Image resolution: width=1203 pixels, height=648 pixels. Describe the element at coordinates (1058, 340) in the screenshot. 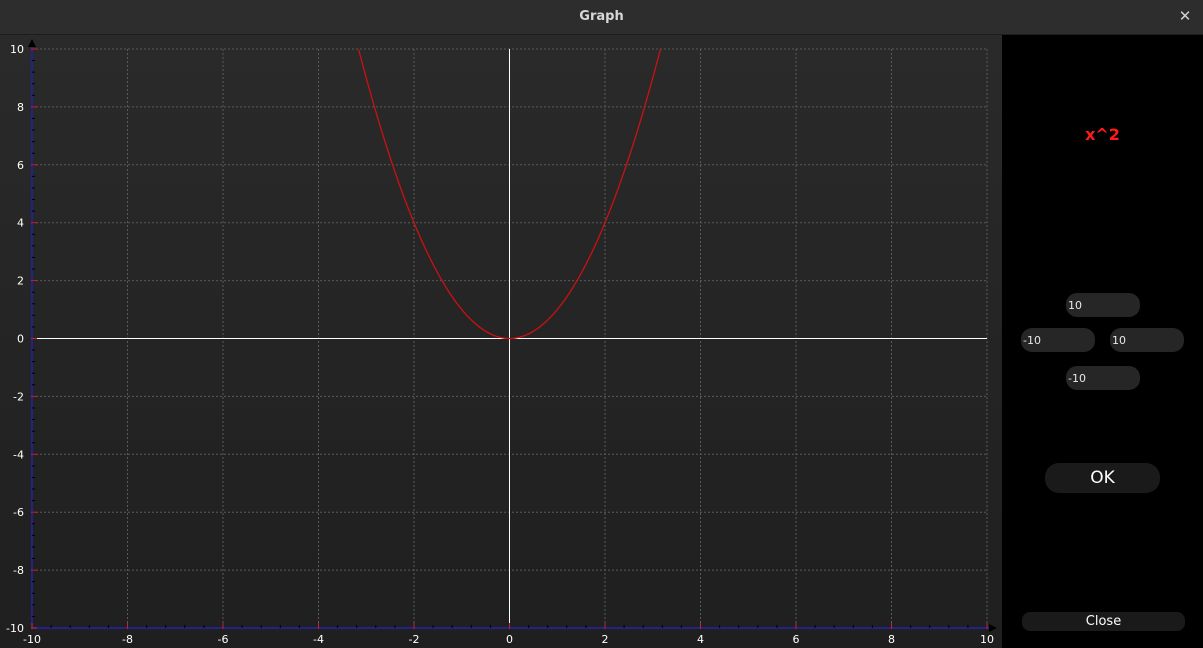

I see `x-min-field` at that location.